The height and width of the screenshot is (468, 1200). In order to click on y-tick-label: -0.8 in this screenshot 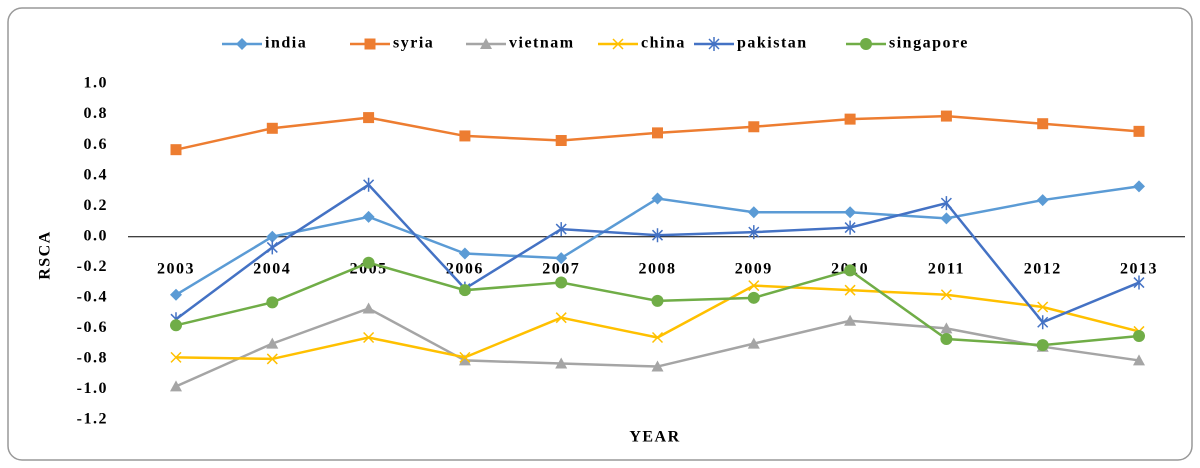, I will do `click(92, 358)`.